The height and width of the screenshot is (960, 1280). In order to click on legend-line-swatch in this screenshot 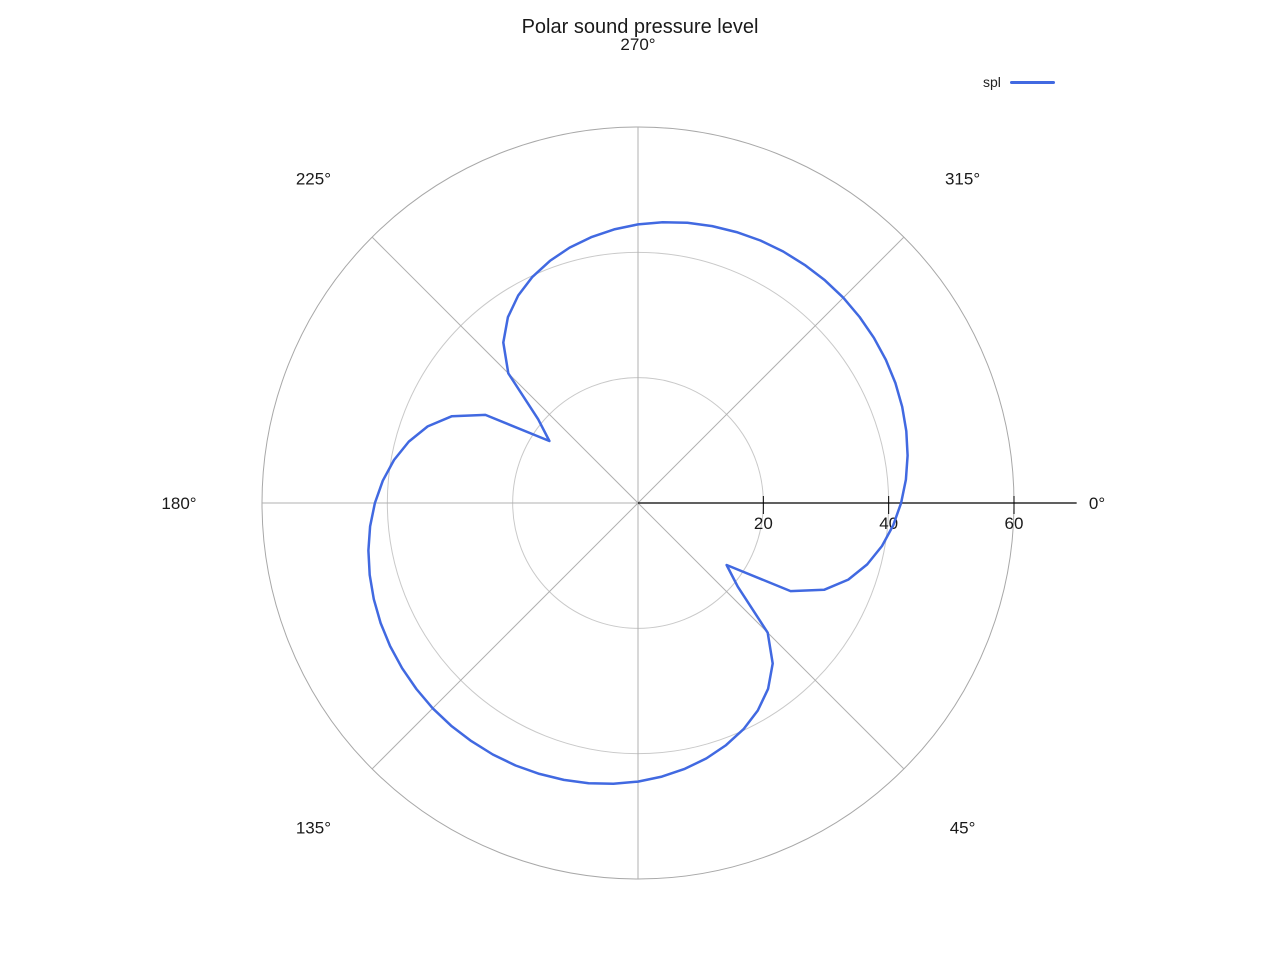, I will do `click(1032, 82)`.